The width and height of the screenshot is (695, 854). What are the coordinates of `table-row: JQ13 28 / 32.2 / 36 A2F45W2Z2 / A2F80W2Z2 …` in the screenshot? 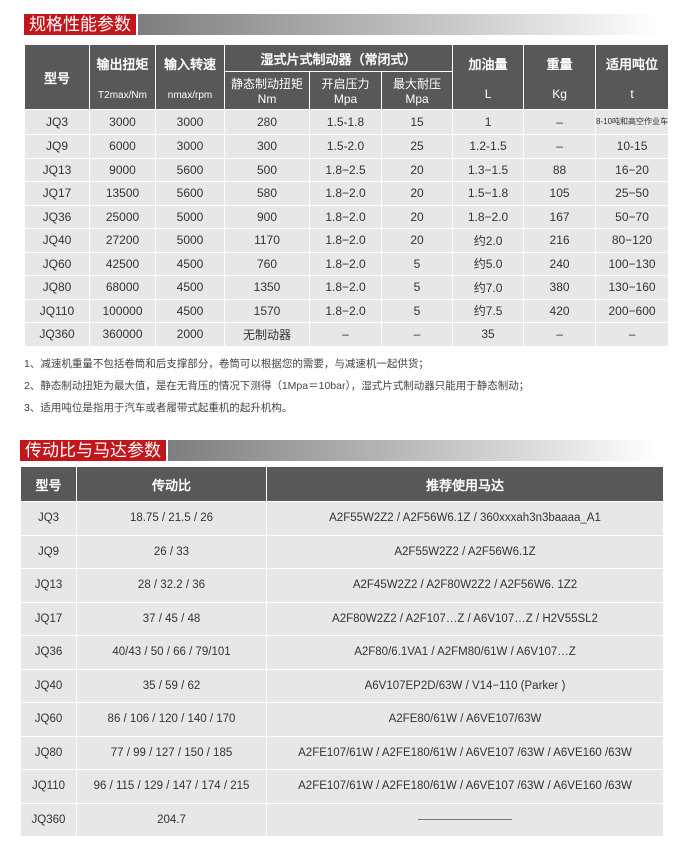 It's located at (342, 585).